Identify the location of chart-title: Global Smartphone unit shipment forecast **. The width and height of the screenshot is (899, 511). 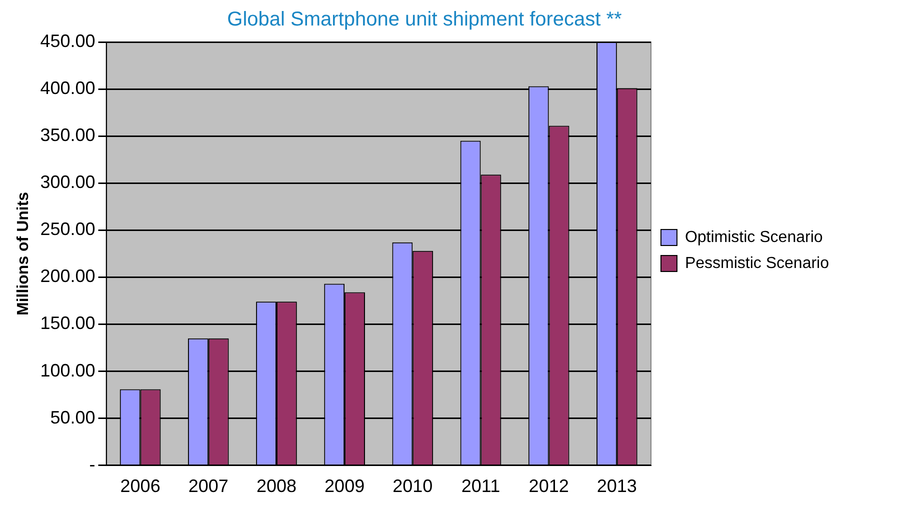
(424, 19).